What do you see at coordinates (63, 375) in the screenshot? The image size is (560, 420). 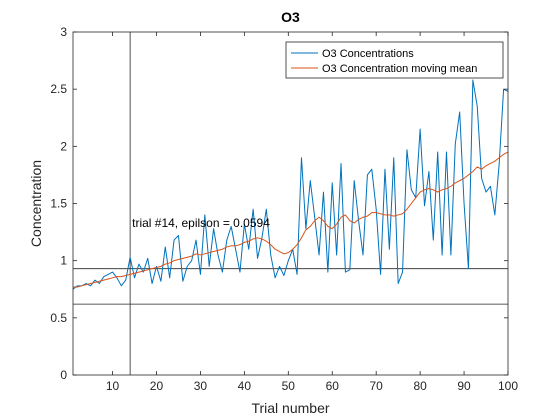 I see `y-tick-label: 0` at bounding box center [63, 375].